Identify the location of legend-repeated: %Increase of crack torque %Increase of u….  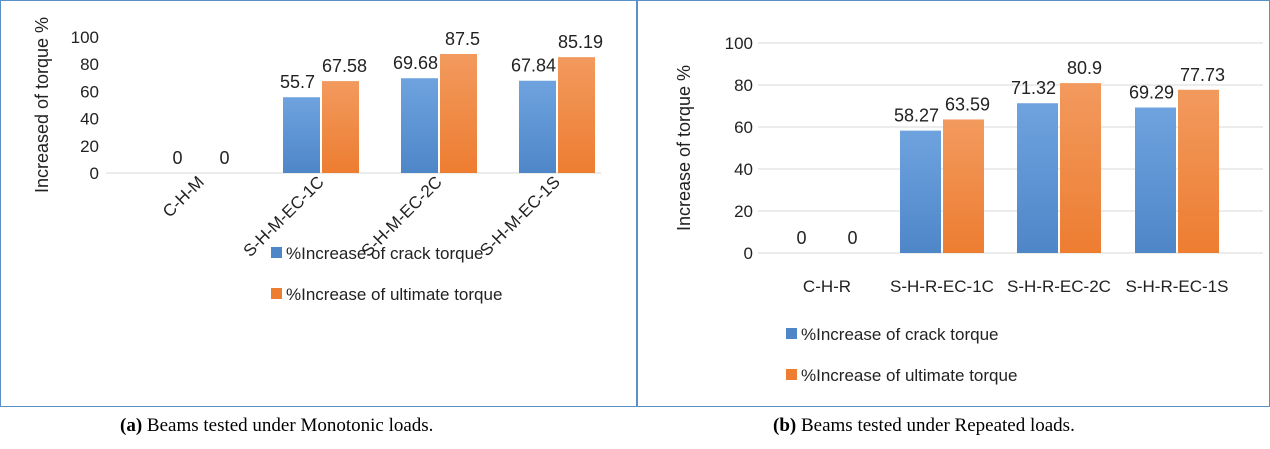
(901, 366).